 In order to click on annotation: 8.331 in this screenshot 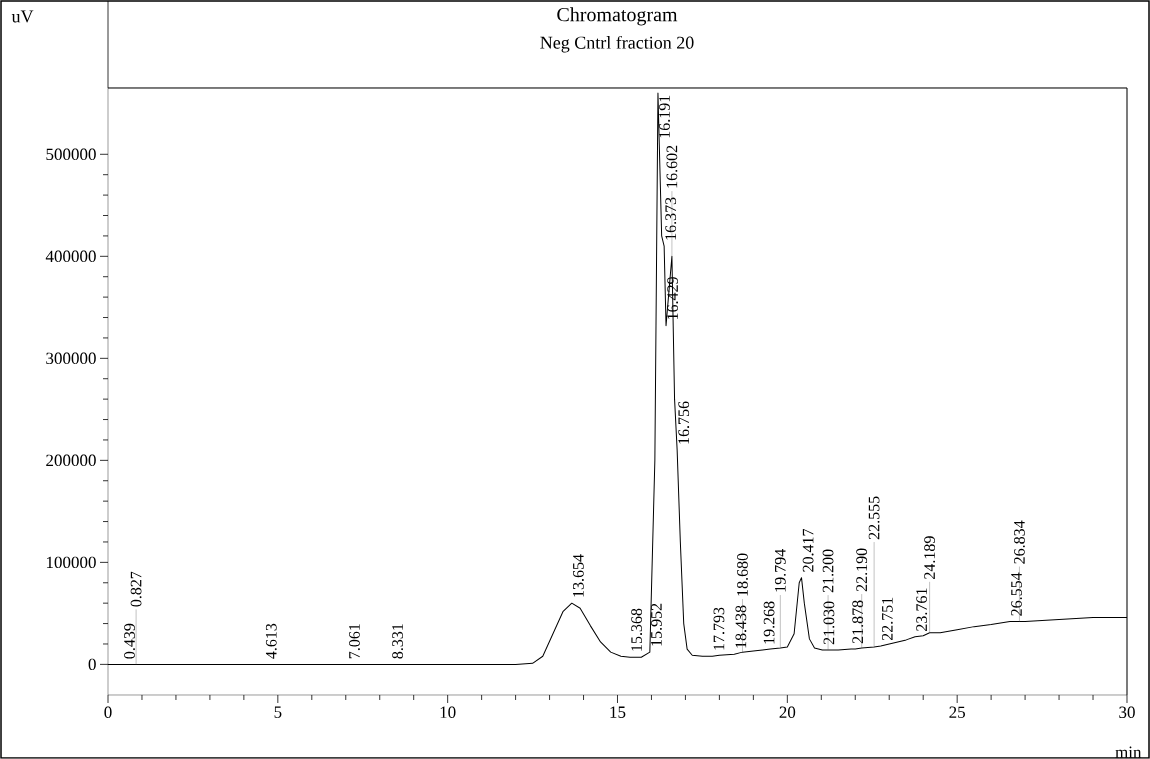, I will do `click(398, 641)`.